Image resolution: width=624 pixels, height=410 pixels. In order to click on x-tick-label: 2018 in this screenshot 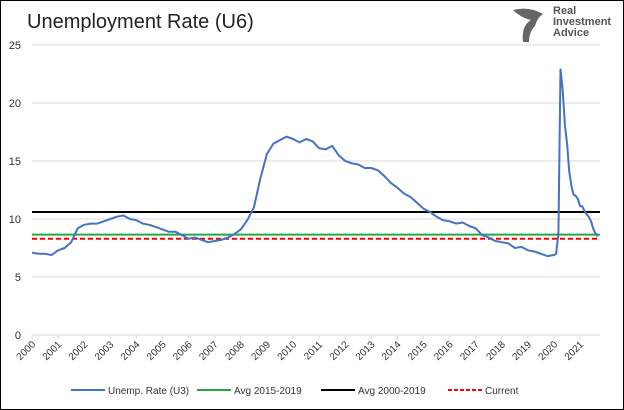, I will do `click(496, 351)`.